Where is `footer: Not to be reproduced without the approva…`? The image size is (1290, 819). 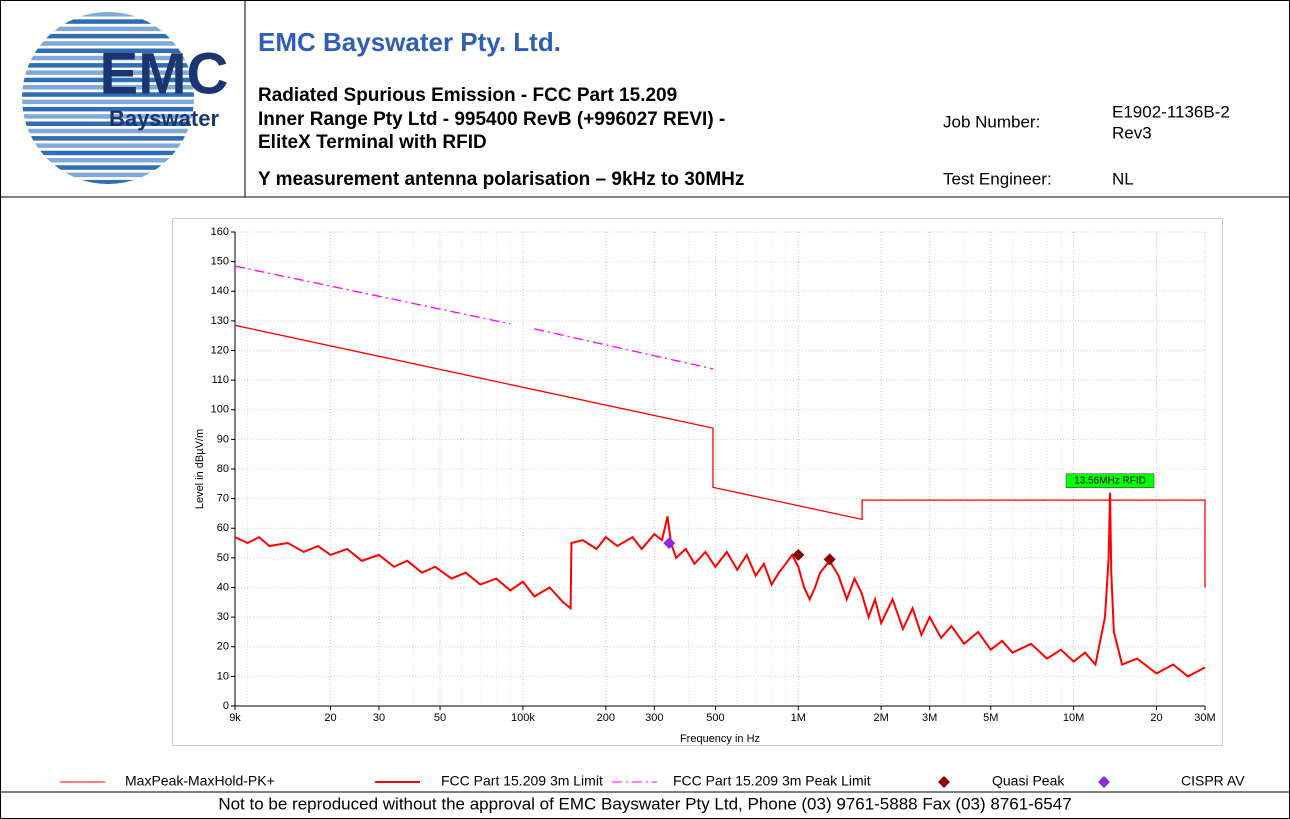
footer: Not to be reproduced without the approva… is located at coordinates (644, 803).